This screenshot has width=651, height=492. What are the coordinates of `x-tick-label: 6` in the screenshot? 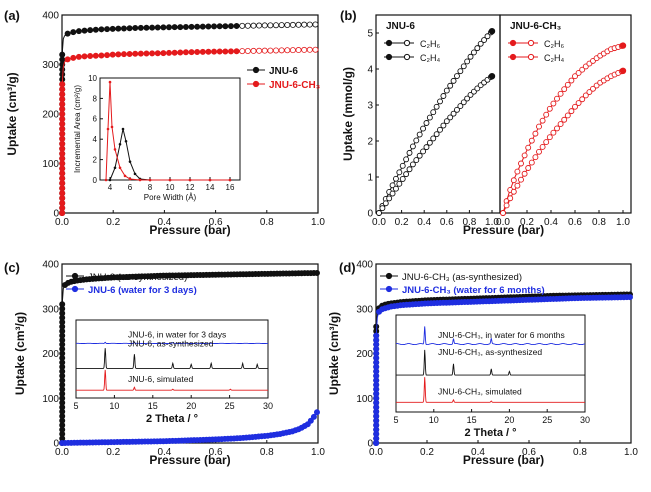 It's located at (130, 187).